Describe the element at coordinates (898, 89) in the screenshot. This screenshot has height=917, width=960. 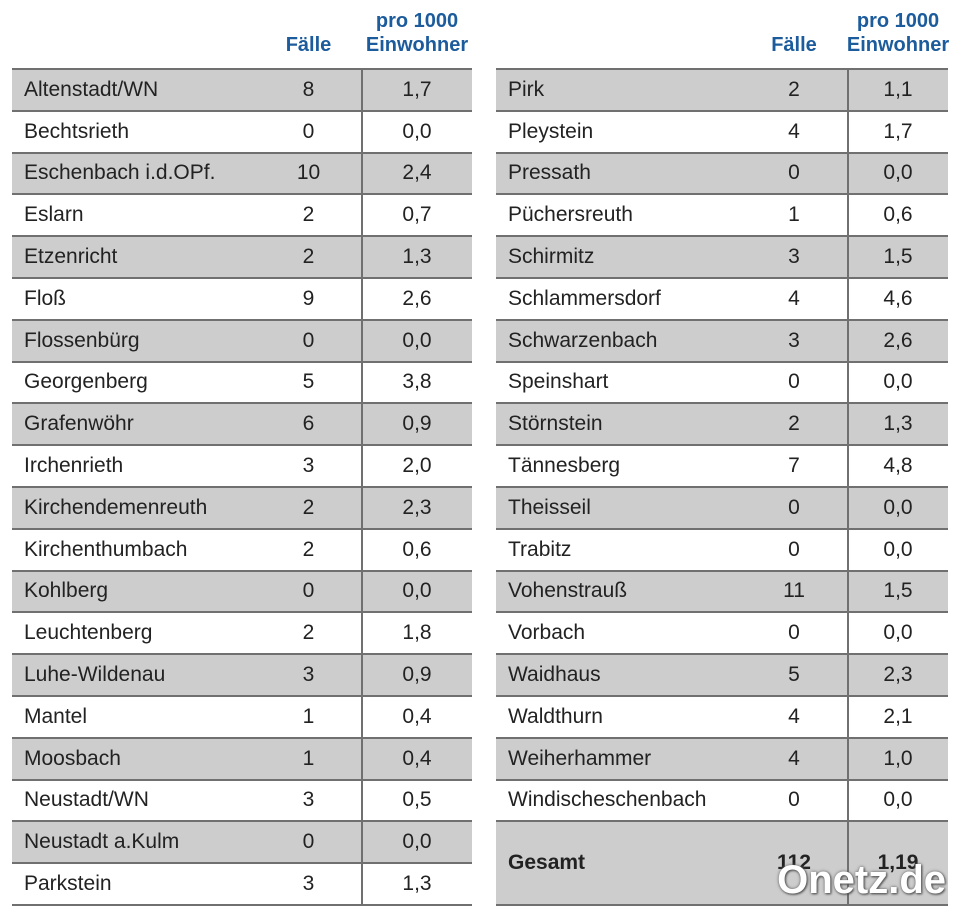
I see `row-rate: 1,1` at that location.